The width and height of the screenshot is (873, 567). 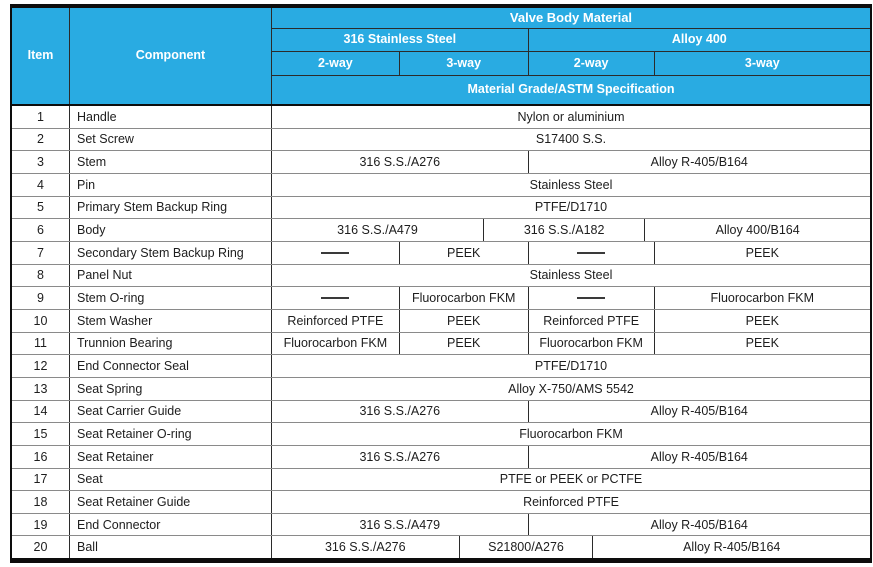 I want to click on item-number: 7, so click(x=41, y=252).